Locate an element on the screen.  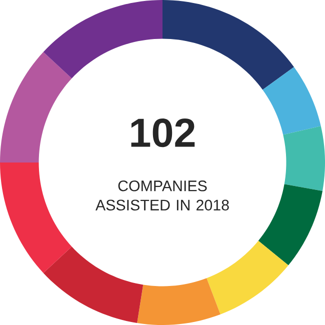
text: COMPANIES ASSISTED IN 2018 is located at coordinates (162, 195).